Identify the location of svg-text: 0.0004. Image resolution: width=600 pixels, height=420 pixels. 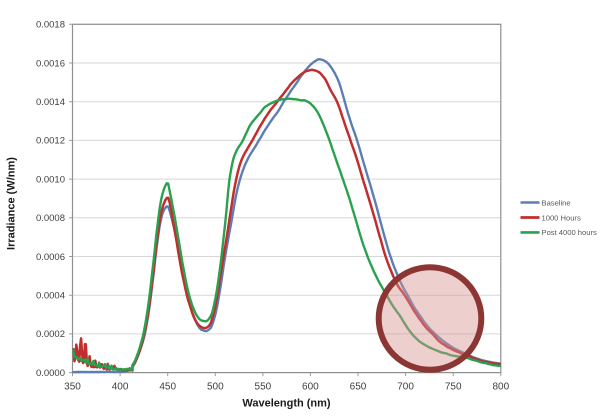
(50, 296).